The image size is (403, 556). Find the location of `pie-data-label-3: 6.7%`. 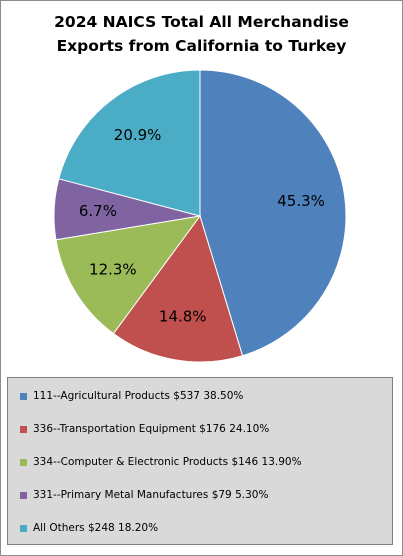

pie-data-label-3: 6.7% is located at coordinates (98, 211).